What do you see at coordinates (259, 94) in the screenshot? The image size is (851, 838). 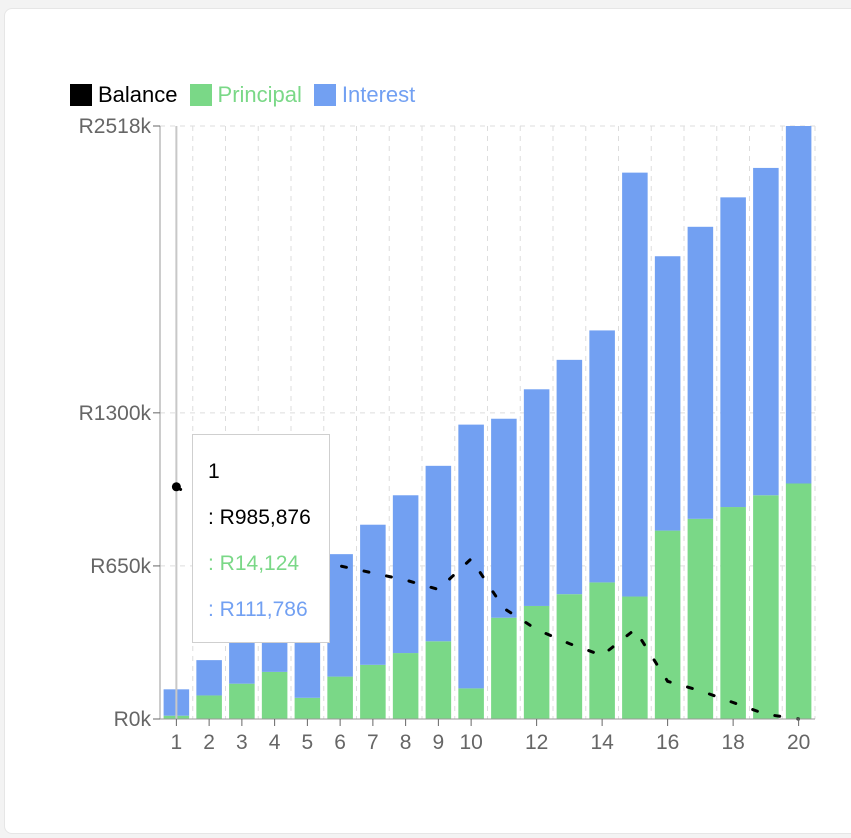 I see `legend-label-principal: Principal` at bounding box center [259, 94].